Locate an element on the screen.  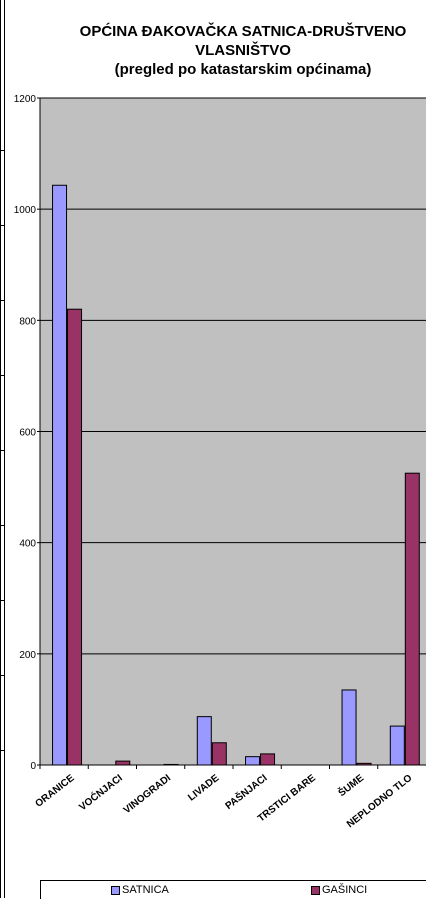
chart-title-line-3: (pregled po katastarskim općinama) is located at coordinates (243, 69).